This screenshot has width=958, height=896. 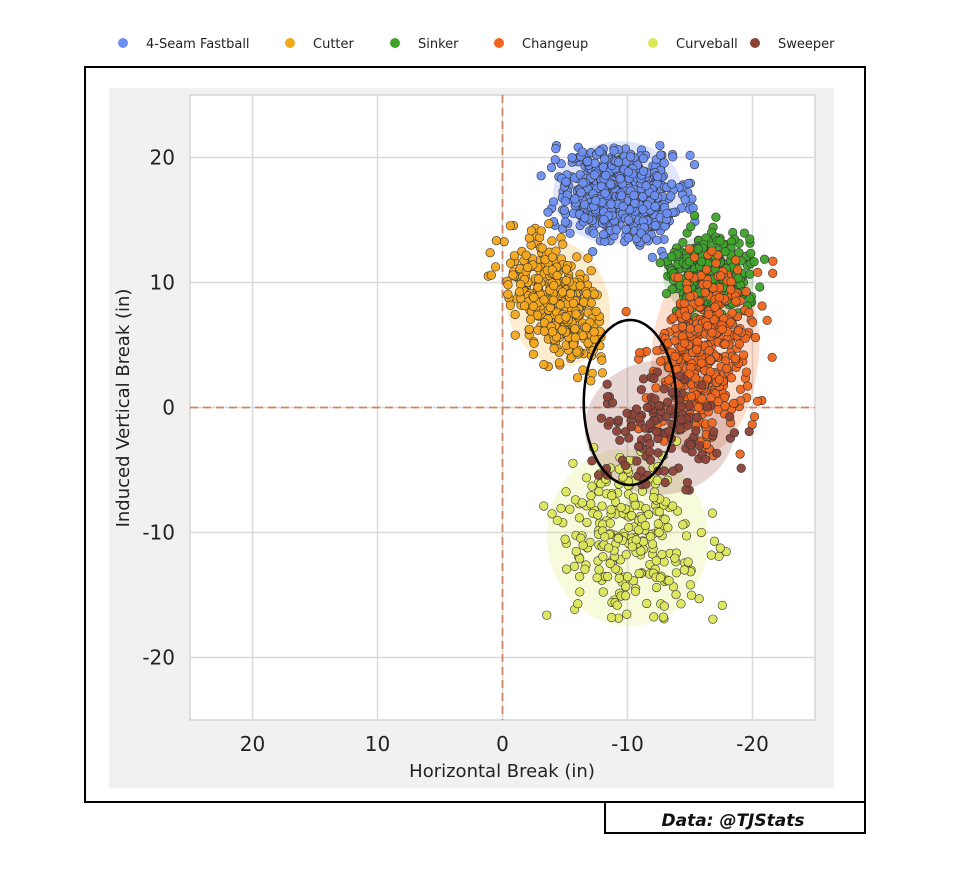 I want to click on legend-label-sweeper: Sweeper, so click(x=806, y=44).